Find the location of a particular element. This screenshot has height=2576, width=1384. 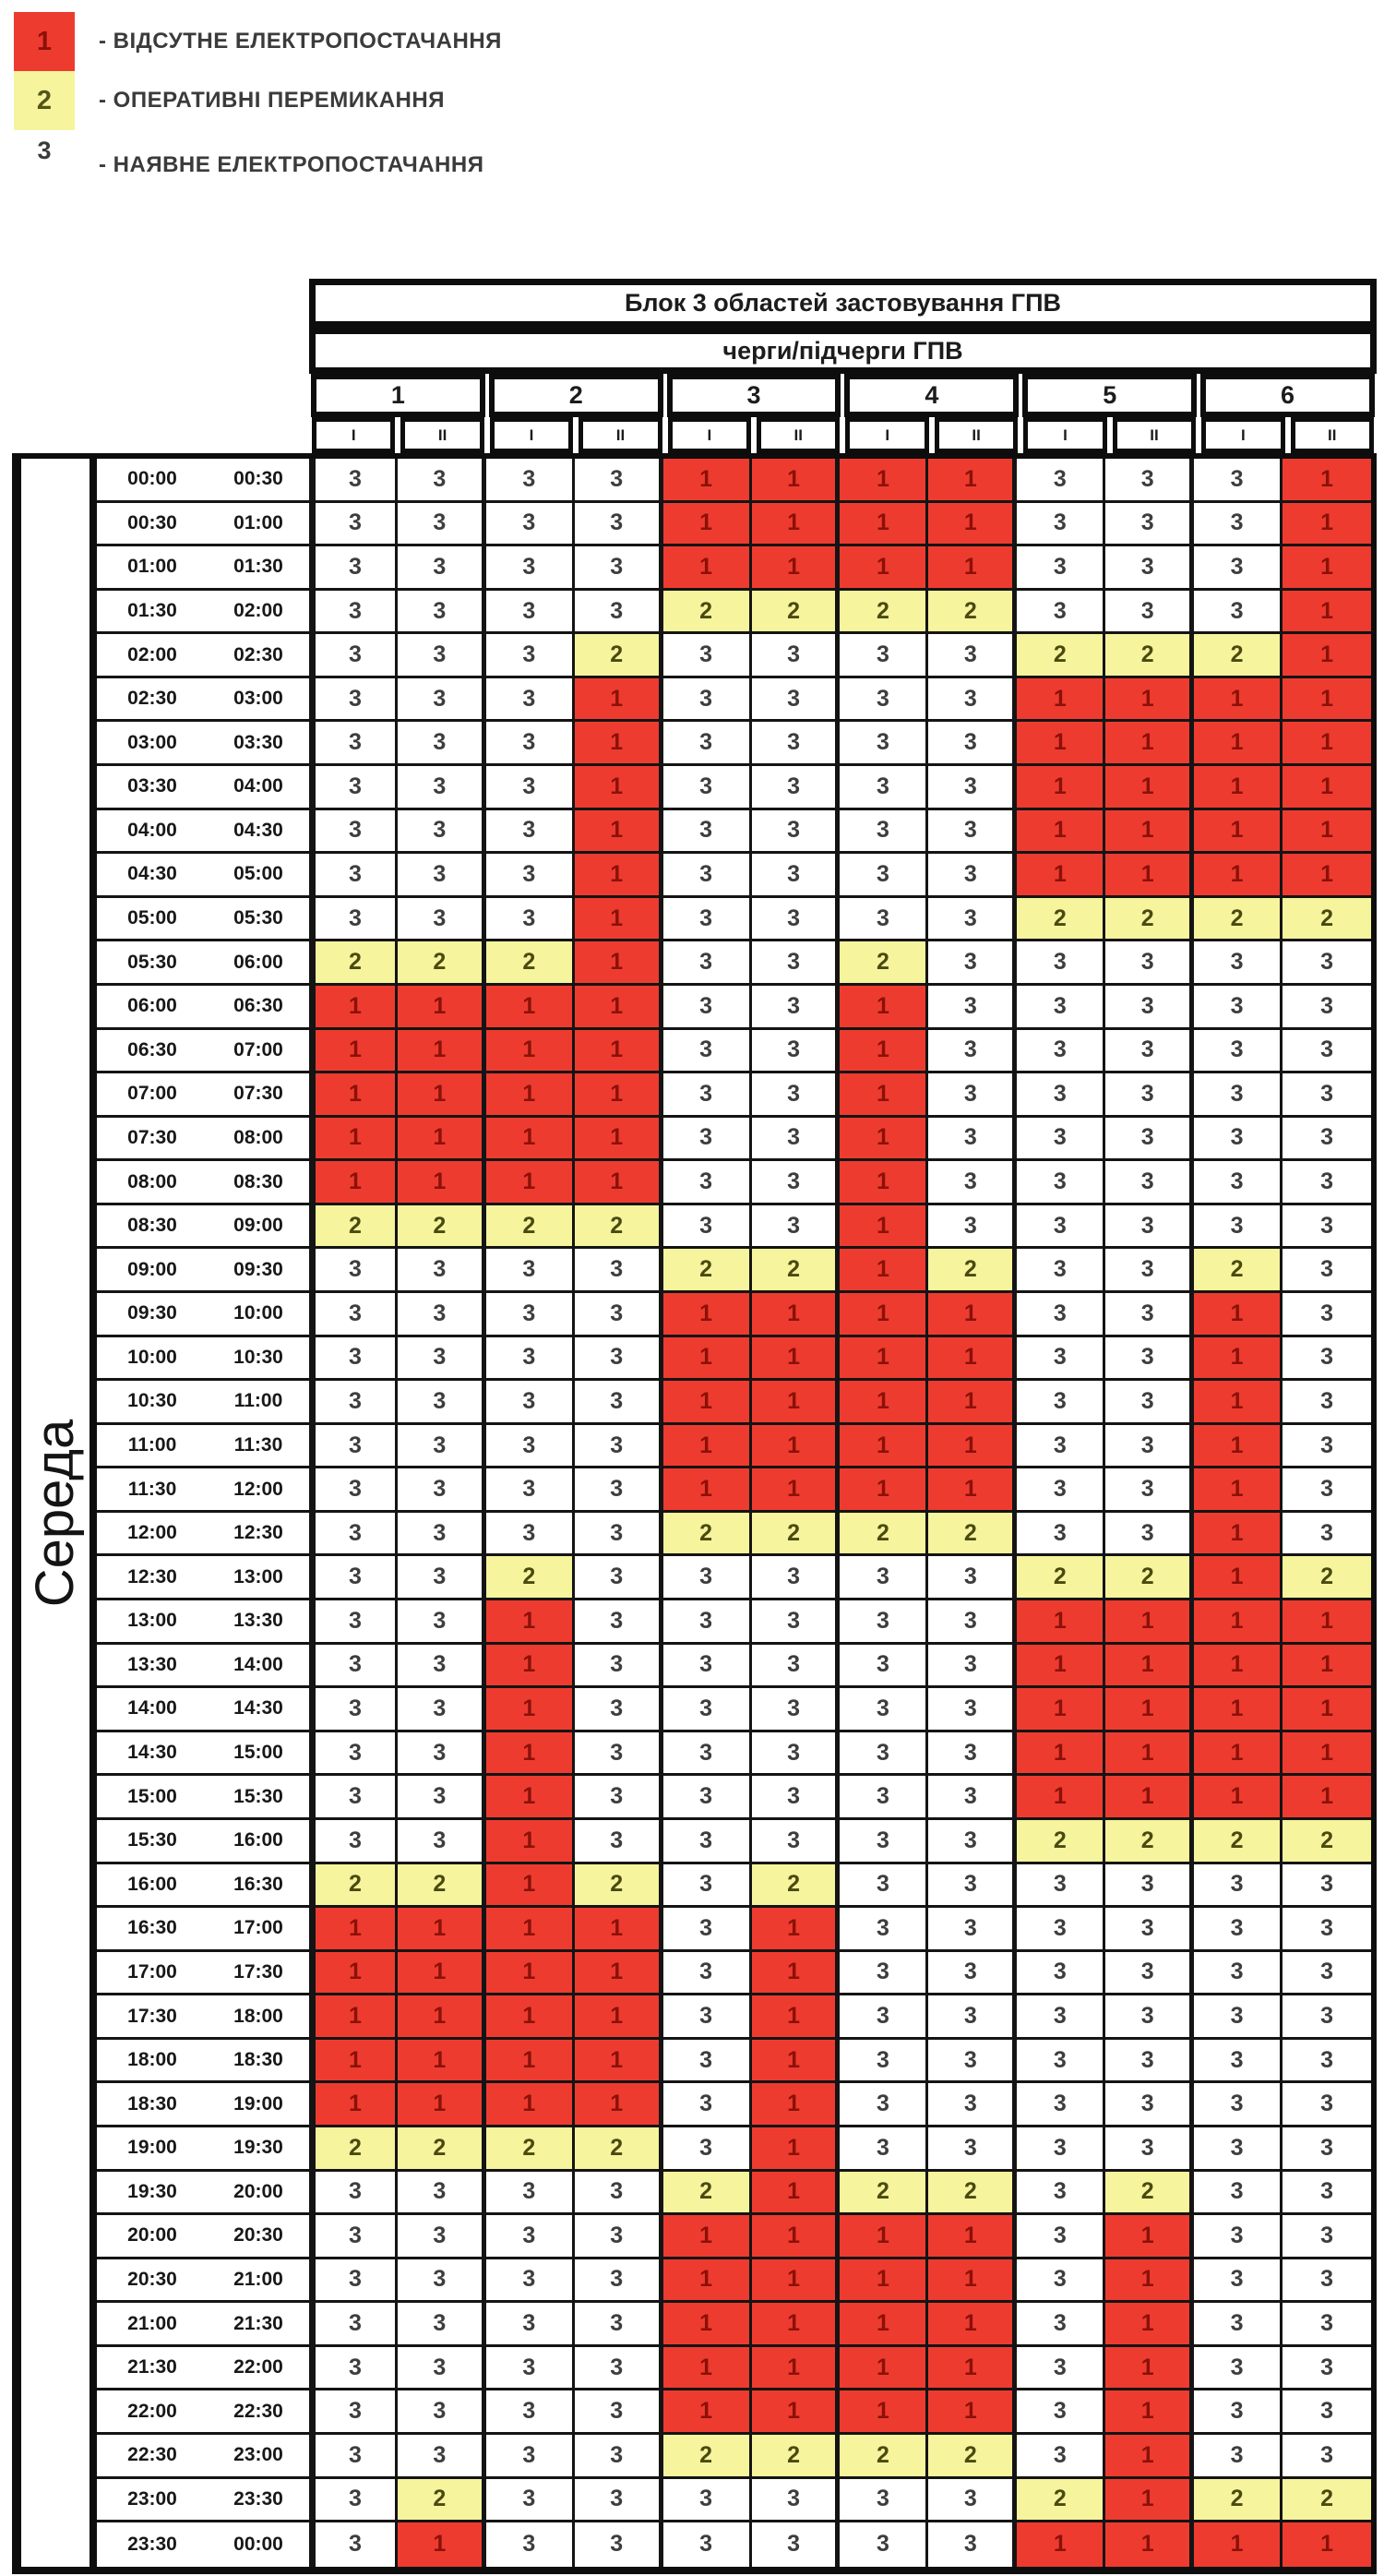

legend-code-2: 2 is located at coordinates (44, 100).